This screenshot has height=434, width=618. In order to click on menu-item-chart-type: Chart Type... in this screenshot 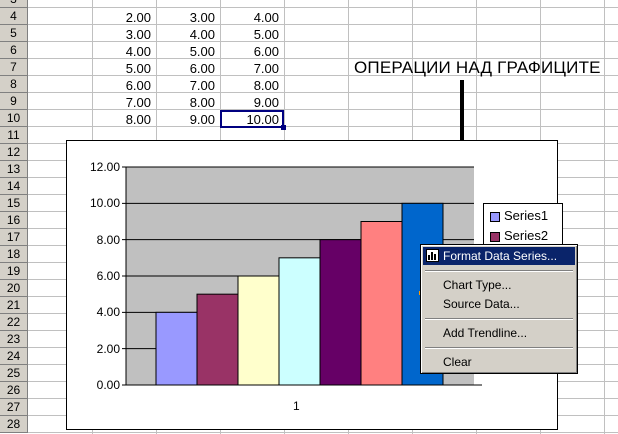, I will do `click(477, 285)`.